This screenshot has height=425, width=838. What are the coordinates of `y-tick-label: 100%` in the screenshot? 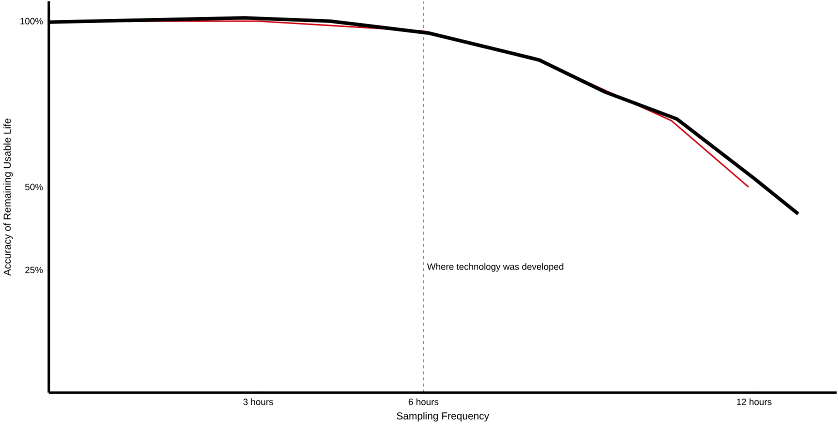 It's located at (31, 21).